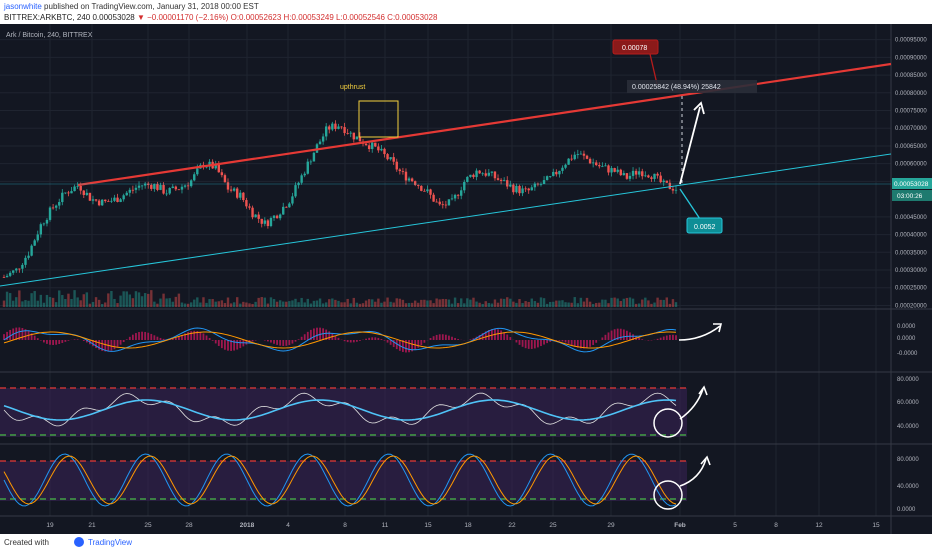 This screenshot has width=932, height=550. Describe the element at coordinates (691, 404) in the screenshot. I see `rsi-arrow` at that location.